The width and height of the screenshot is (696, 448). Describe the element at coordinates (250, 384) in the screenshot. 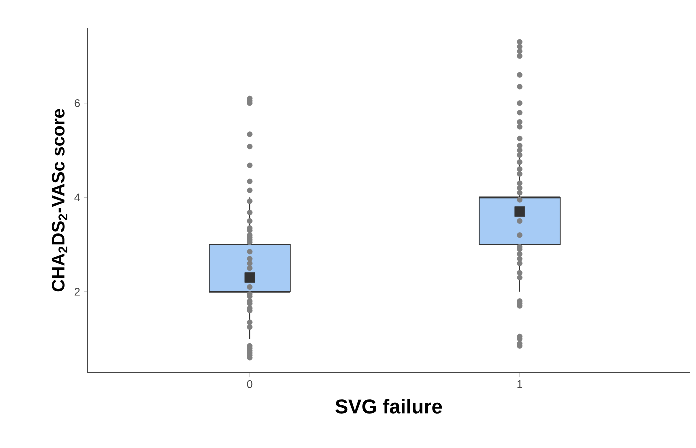

I see `x-tick-label: 0` at that location.